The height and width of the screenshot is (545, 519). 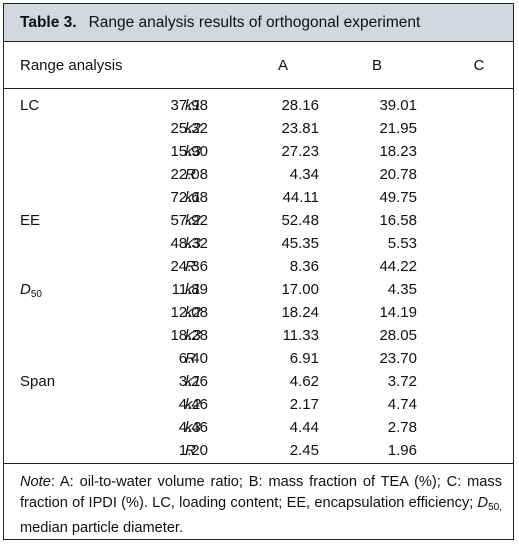 What do you see at coordinates (258, 197) in the screenshot?
I see `table-row: k1 72.68 44.11 49.75` at bounding box center [258, 197].